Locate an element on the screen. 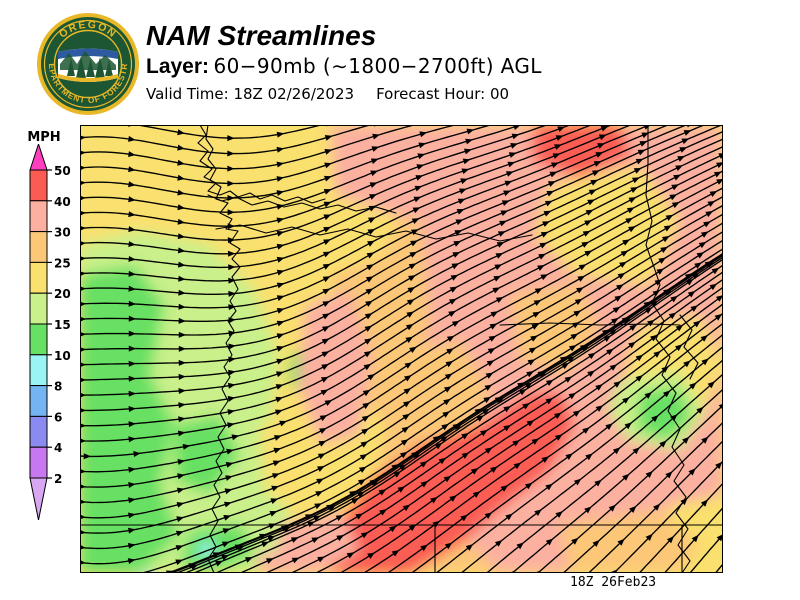 The image size is (800, 600). map-timestamp: 18Z 26Feb23 is located at coordinates (613, 582).